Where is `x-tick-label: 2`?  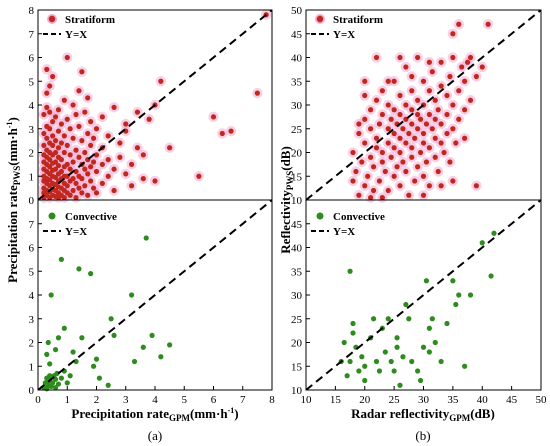 x-tick-label: 2 is located at coordinates (97, 400).